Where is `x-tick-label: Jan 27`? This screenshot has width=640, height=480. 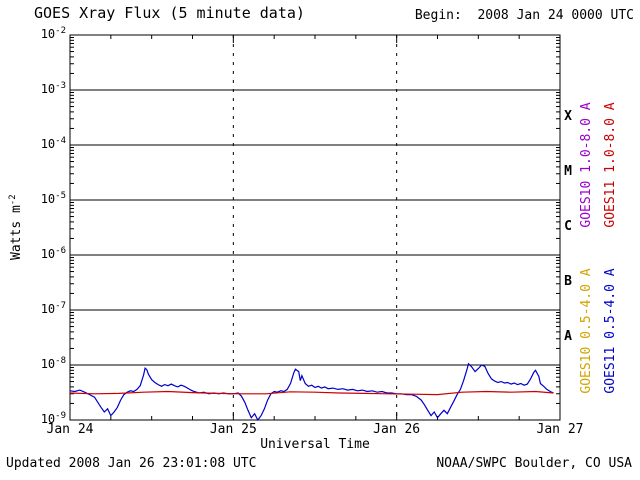
x-tick-label: Jan 27 is located at coordinates (560, 429).